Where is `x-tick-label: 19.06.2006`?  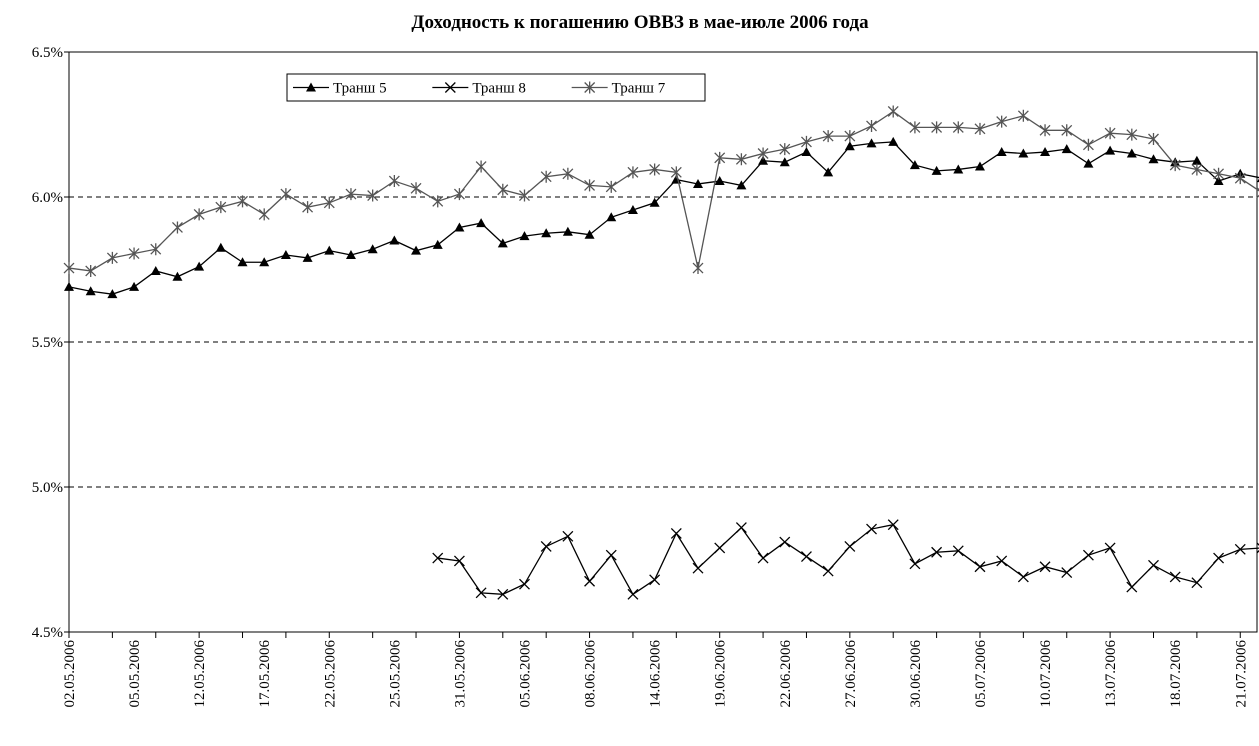 x-tick-label: 19.06.2006 is located at coordinates (721, 674).